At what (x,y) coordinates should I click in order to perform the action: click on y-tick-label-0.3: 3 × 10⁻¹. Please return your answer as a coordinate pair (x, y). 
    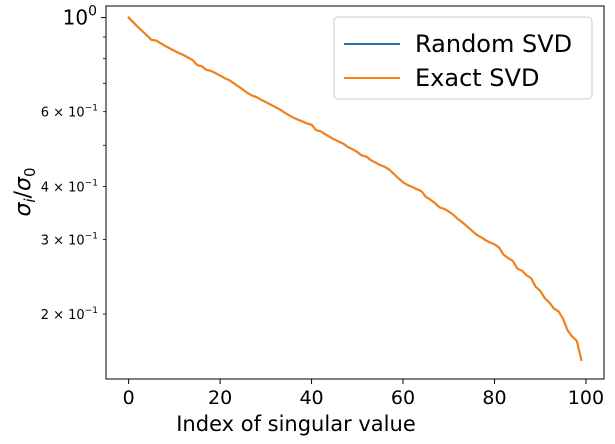
    Looking at the image, I should click on (69, 239).